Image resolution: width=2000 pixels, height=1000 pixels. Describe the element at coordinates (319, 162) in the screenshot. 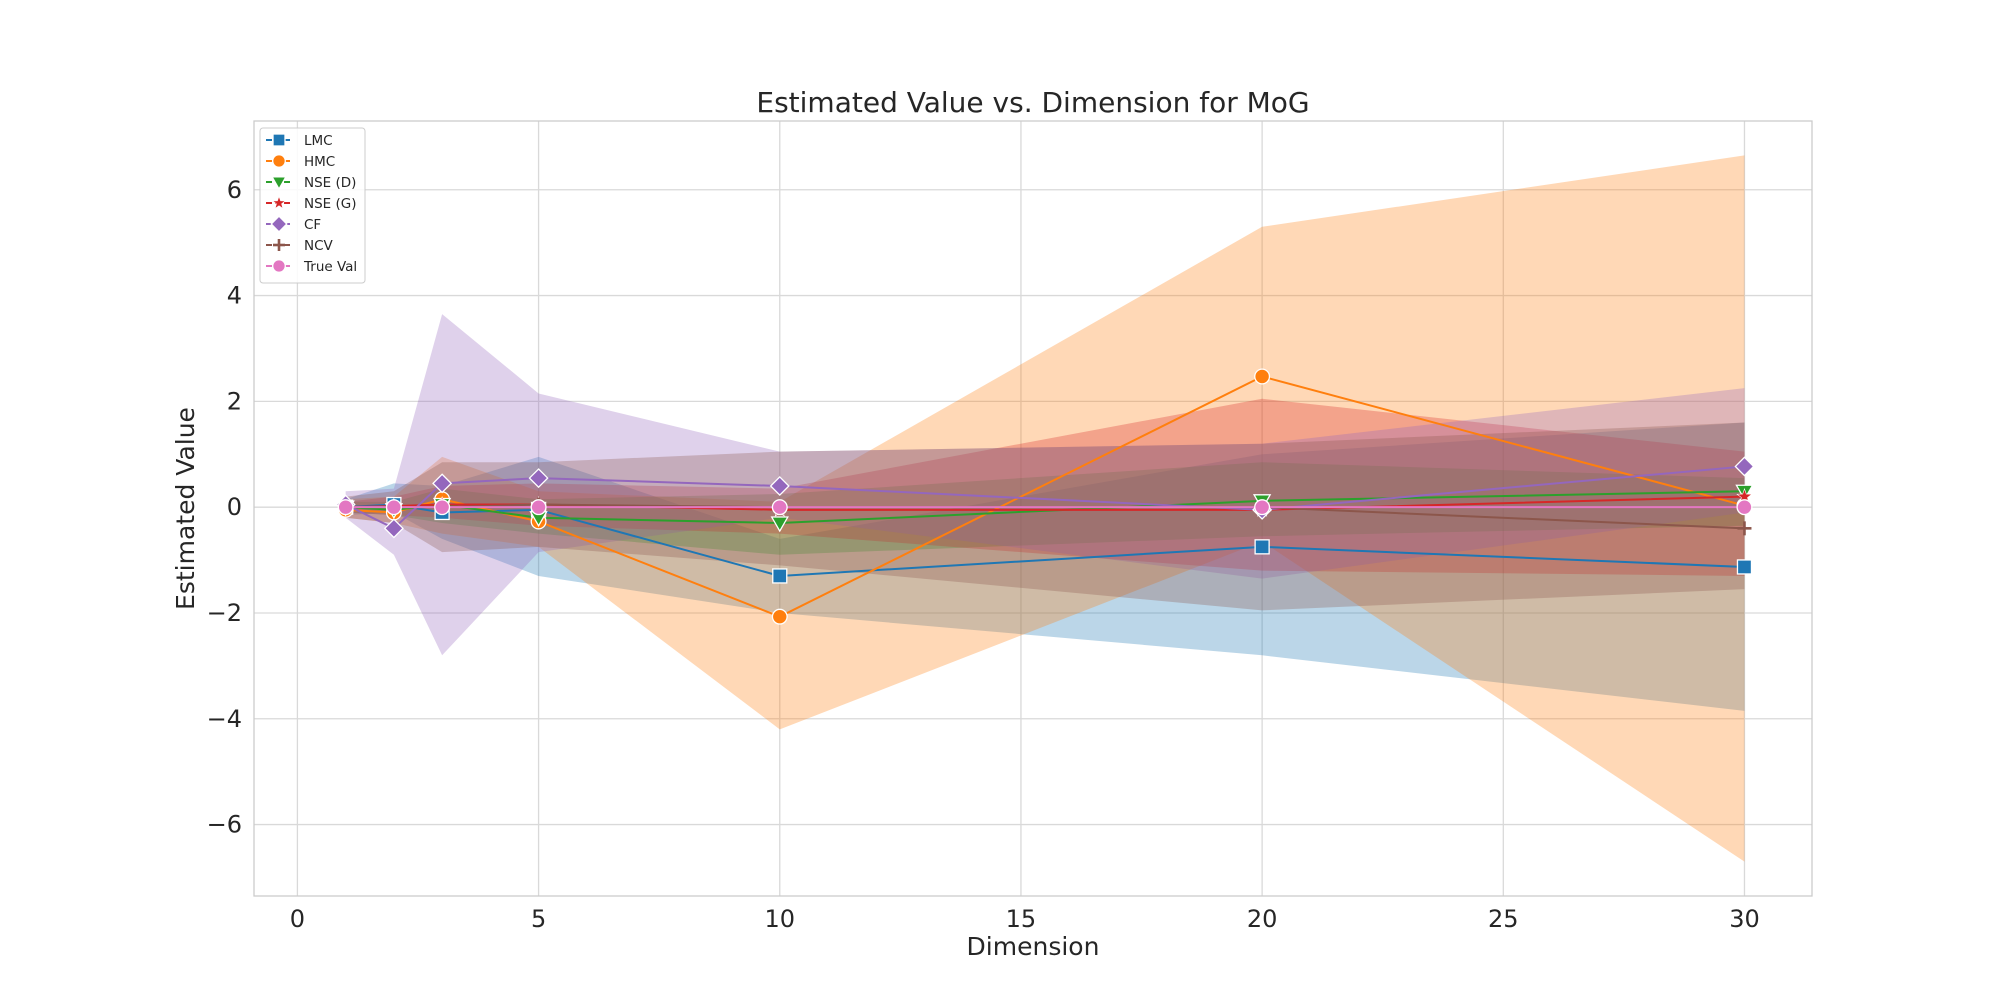

I see `legend-label: HMC` at that location.